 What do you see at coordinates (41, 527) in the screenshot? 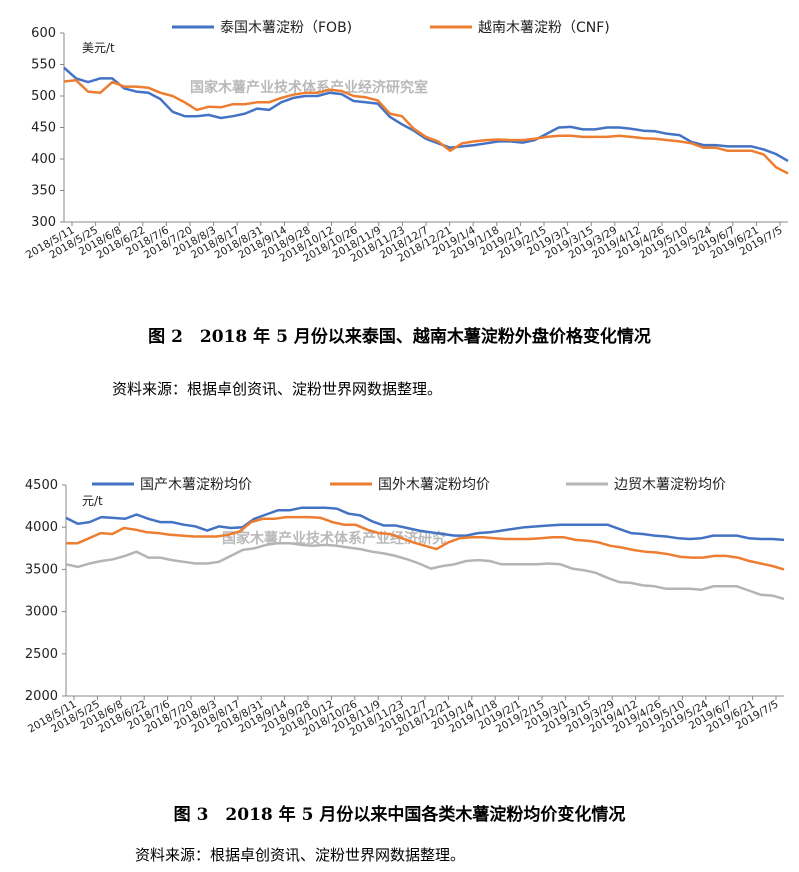
I see `y-tick-label: 4000` at bounding box center [41, 527].